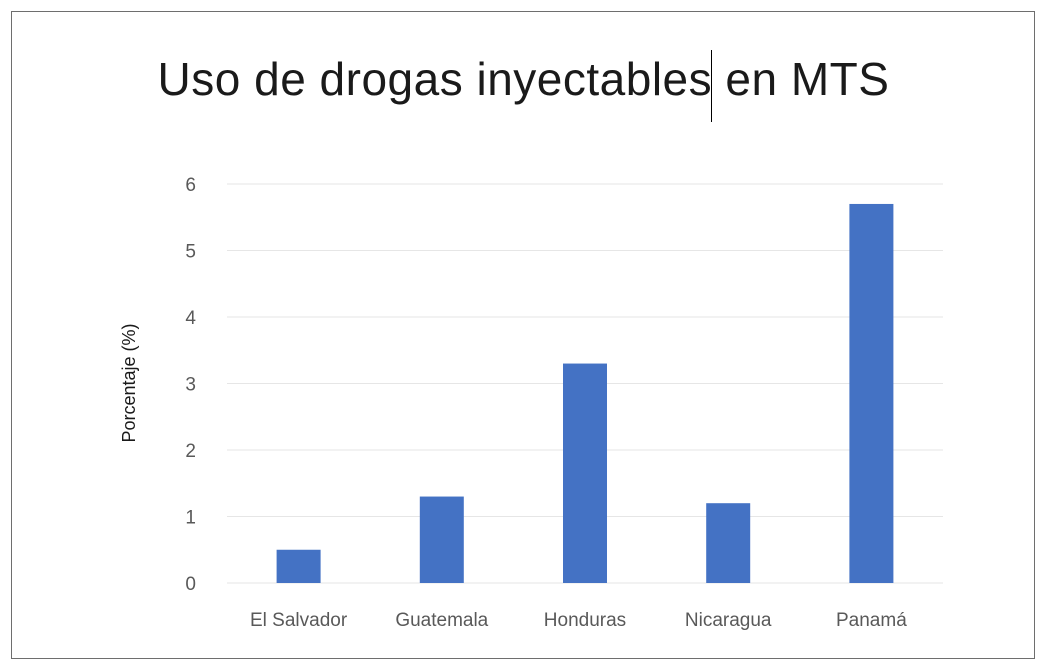  I want to click on y-tick-label: 2, so click(190, 451).